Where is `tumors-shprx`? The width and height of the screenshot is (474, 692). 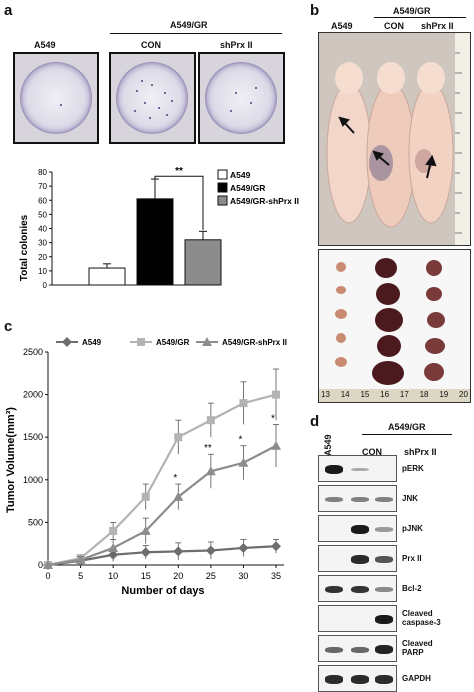
tumors-shprx is located at coordinates (434, 320).